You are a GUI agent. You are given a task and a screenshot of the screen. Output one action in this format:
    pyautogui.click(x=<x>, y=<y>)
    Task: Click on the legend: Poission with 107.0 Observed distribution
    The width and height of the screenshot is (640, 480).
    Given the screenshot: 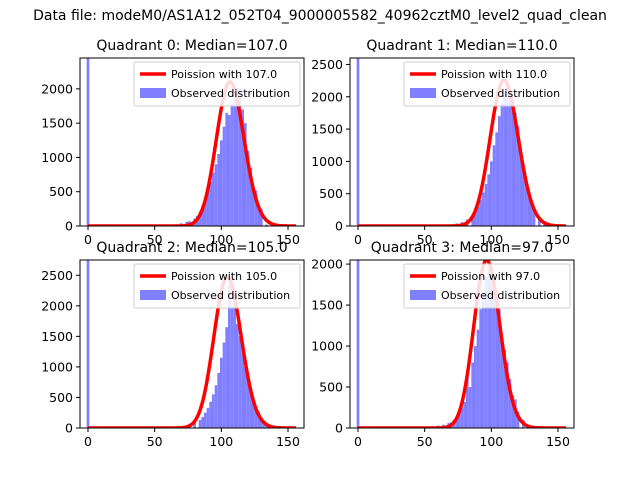 What is the action you would take?
    pyautogui.click(x=217, y=84)
    